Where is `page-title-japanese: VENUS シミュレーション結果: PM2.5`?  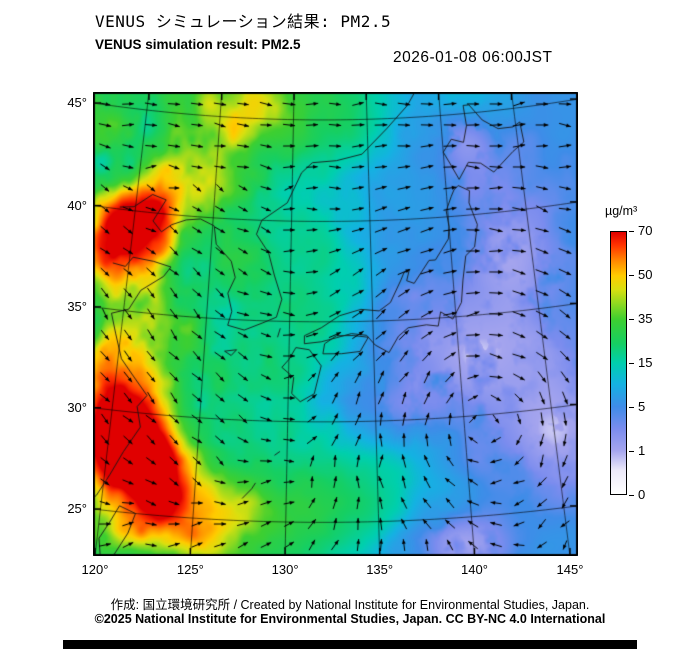
page-title-japanese: VENUS シミュレーション結果: PM2.5 is located at coordinates (243, 21).